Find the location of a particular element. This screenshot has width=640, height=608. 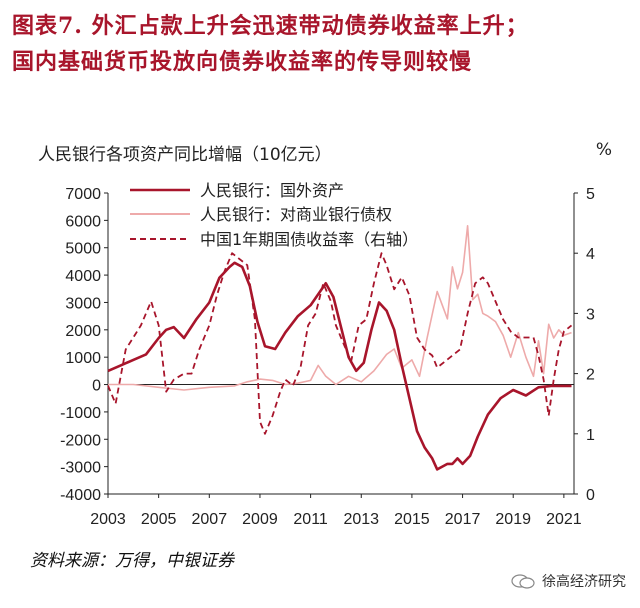

y-tick-label: 1000 is located at coordinates (83, 358).